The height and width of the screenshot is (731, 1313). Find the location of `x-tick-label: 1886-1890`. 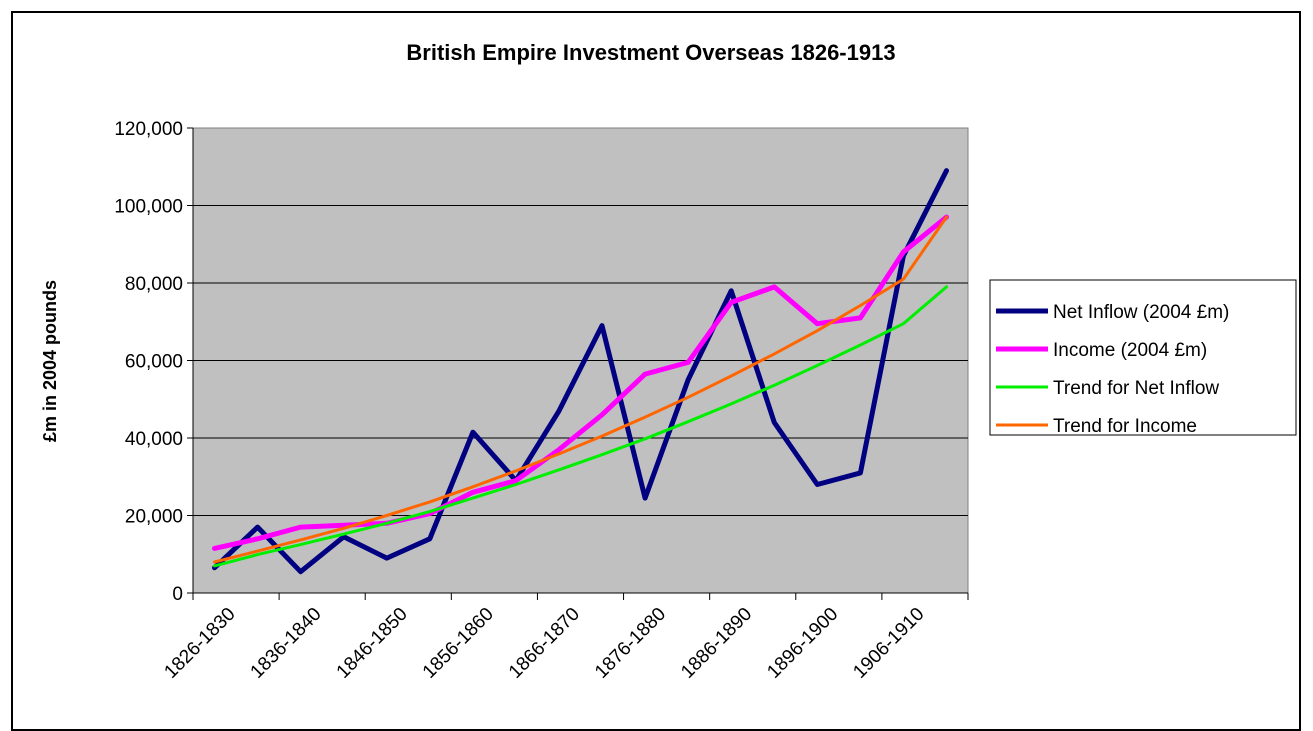

x-tick-label: 1886-1890 is located at coordinates (716, 643).